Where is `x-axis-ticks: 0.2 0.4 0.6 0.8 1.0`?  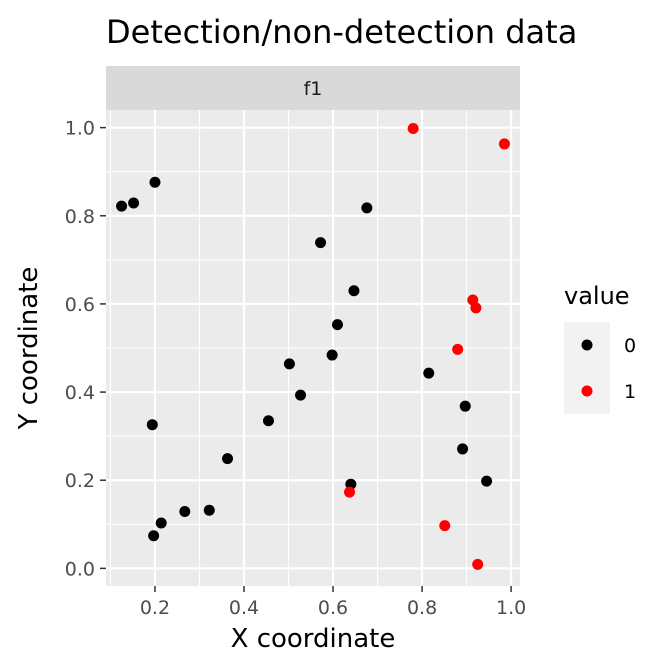 x-axis-ticks: 0.2 0.4 0.6 0.8 1.0 is located at coordinates (333, 602).